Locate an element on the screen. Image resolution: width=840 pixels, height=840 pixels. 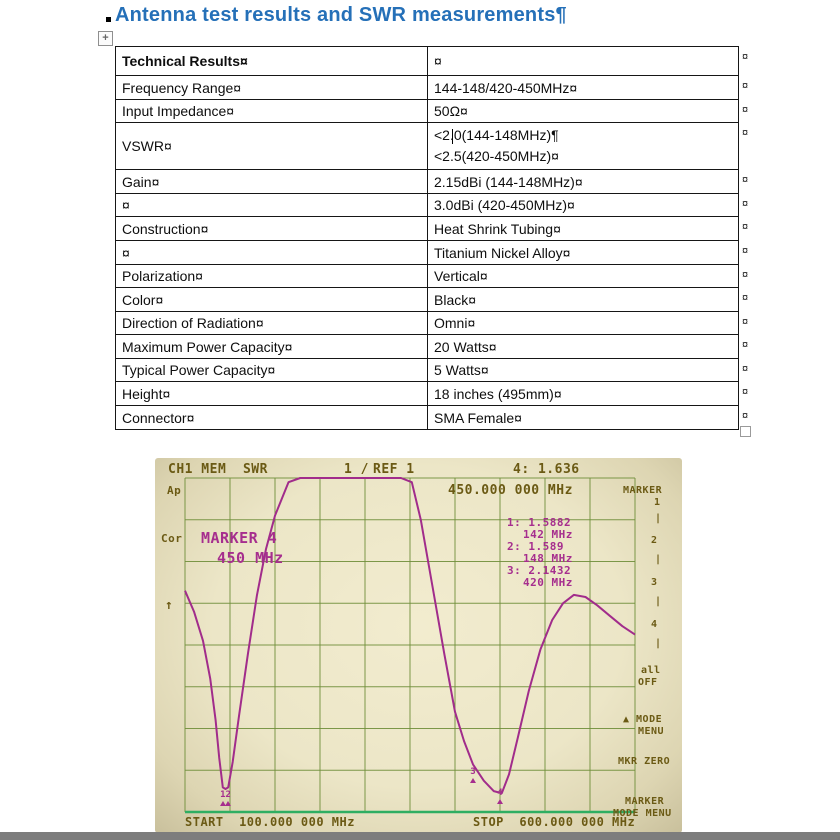
marker3-value: 3: 2.1432 is located at coordinates (539, 570).